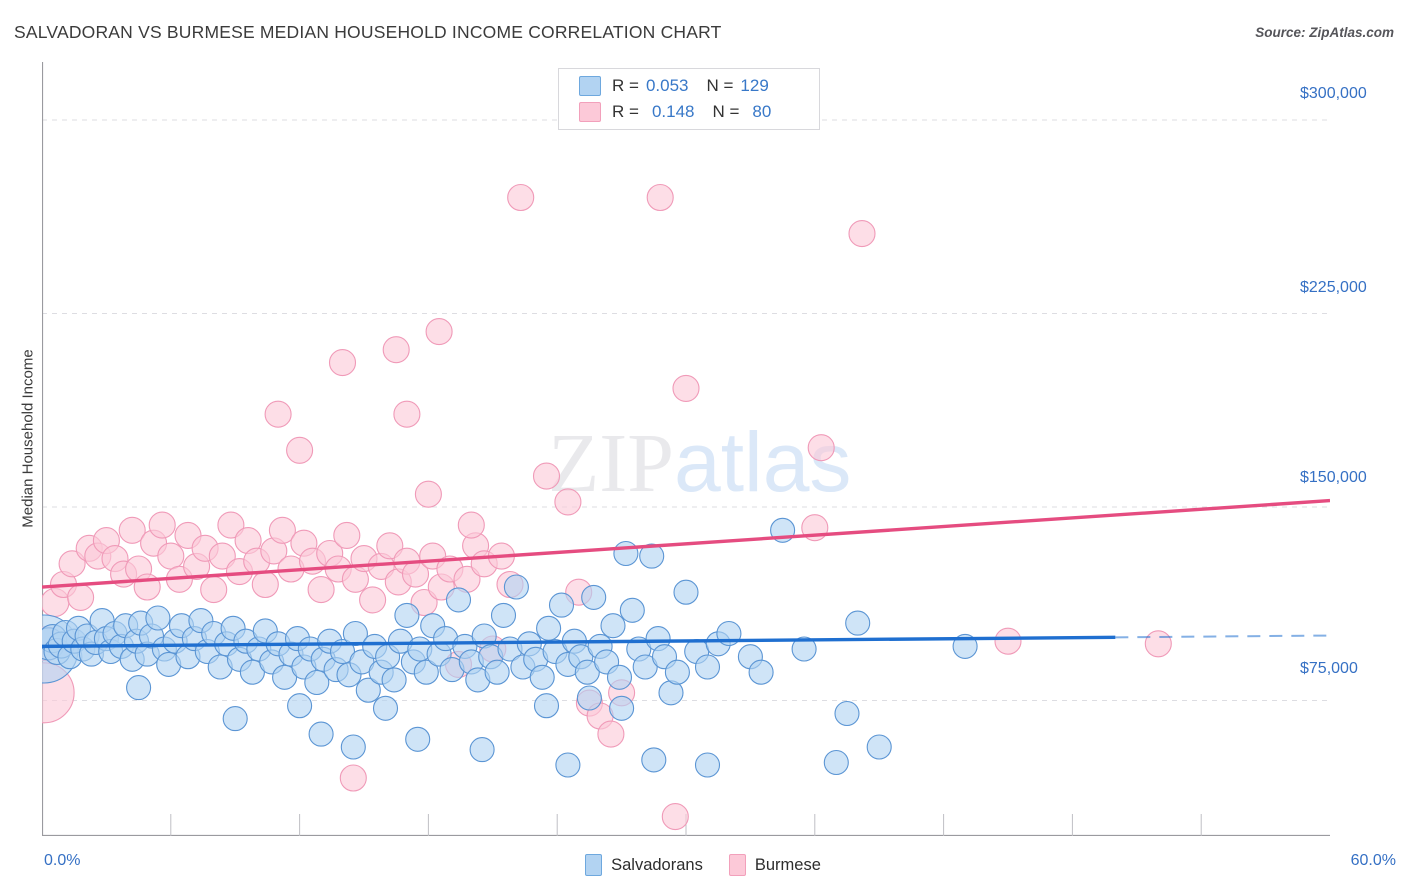 This screenshot has height=892, width=1406. What do you see at coordinates (28, 438) in the screenshot?
I see `y-axis-title: Median Household Income` at bounding box center [28, 438].